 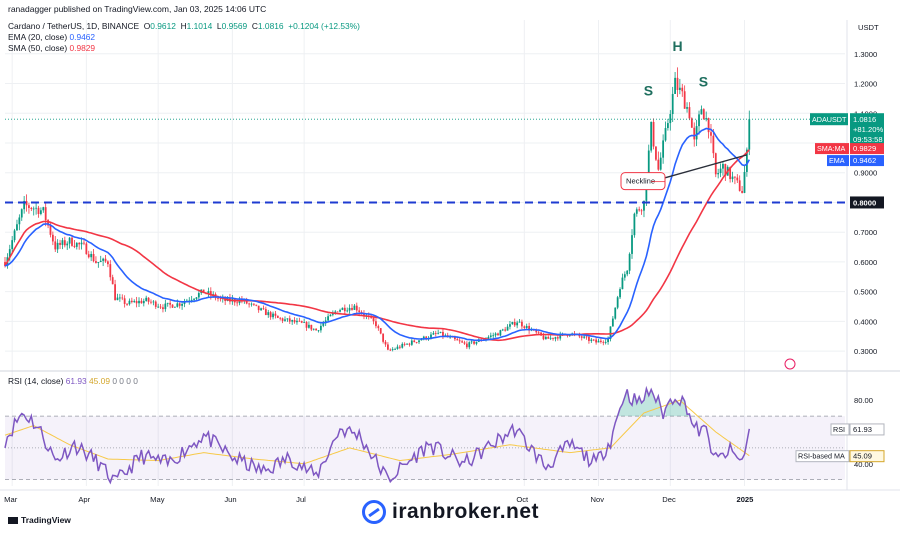 What do you see at coordinates (867, 130) in the screenshot?
I see `last-price-tag` at bounding box center [867, 130].